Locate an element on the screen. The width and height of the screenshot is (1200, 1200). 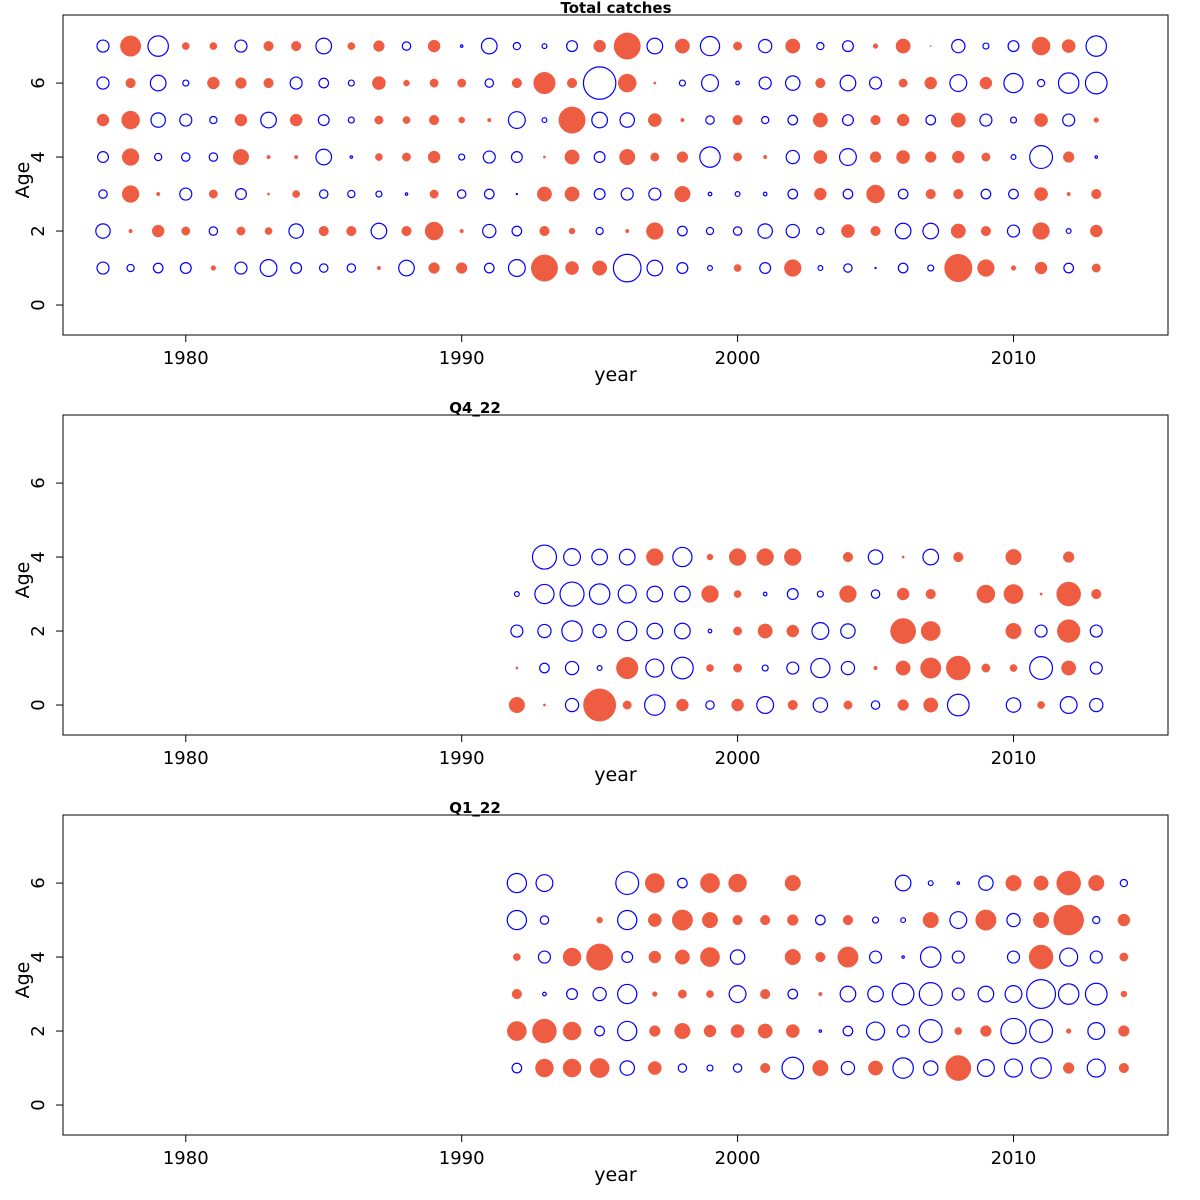
x-tick-label: 2000 is located at coordinates (738, 1158).